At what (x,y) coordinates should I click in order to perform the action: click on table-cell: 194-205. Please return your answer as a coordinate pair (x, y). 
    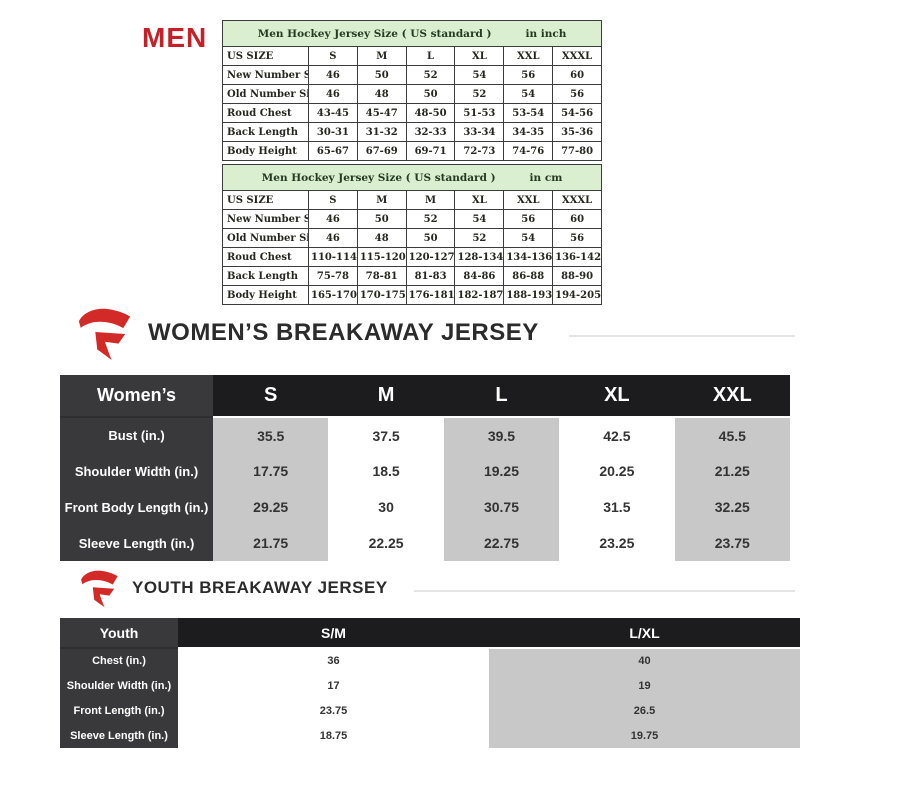
    Looking at the image, I should click on (577, 295).